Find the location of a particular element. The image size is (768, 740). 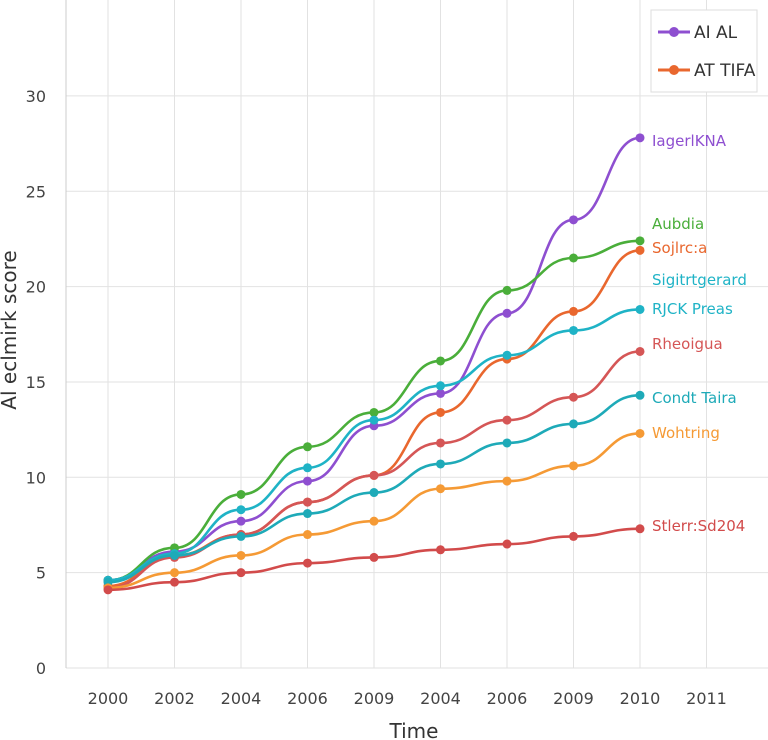

series-label: Wohtring is located at coordinates (686, 433).